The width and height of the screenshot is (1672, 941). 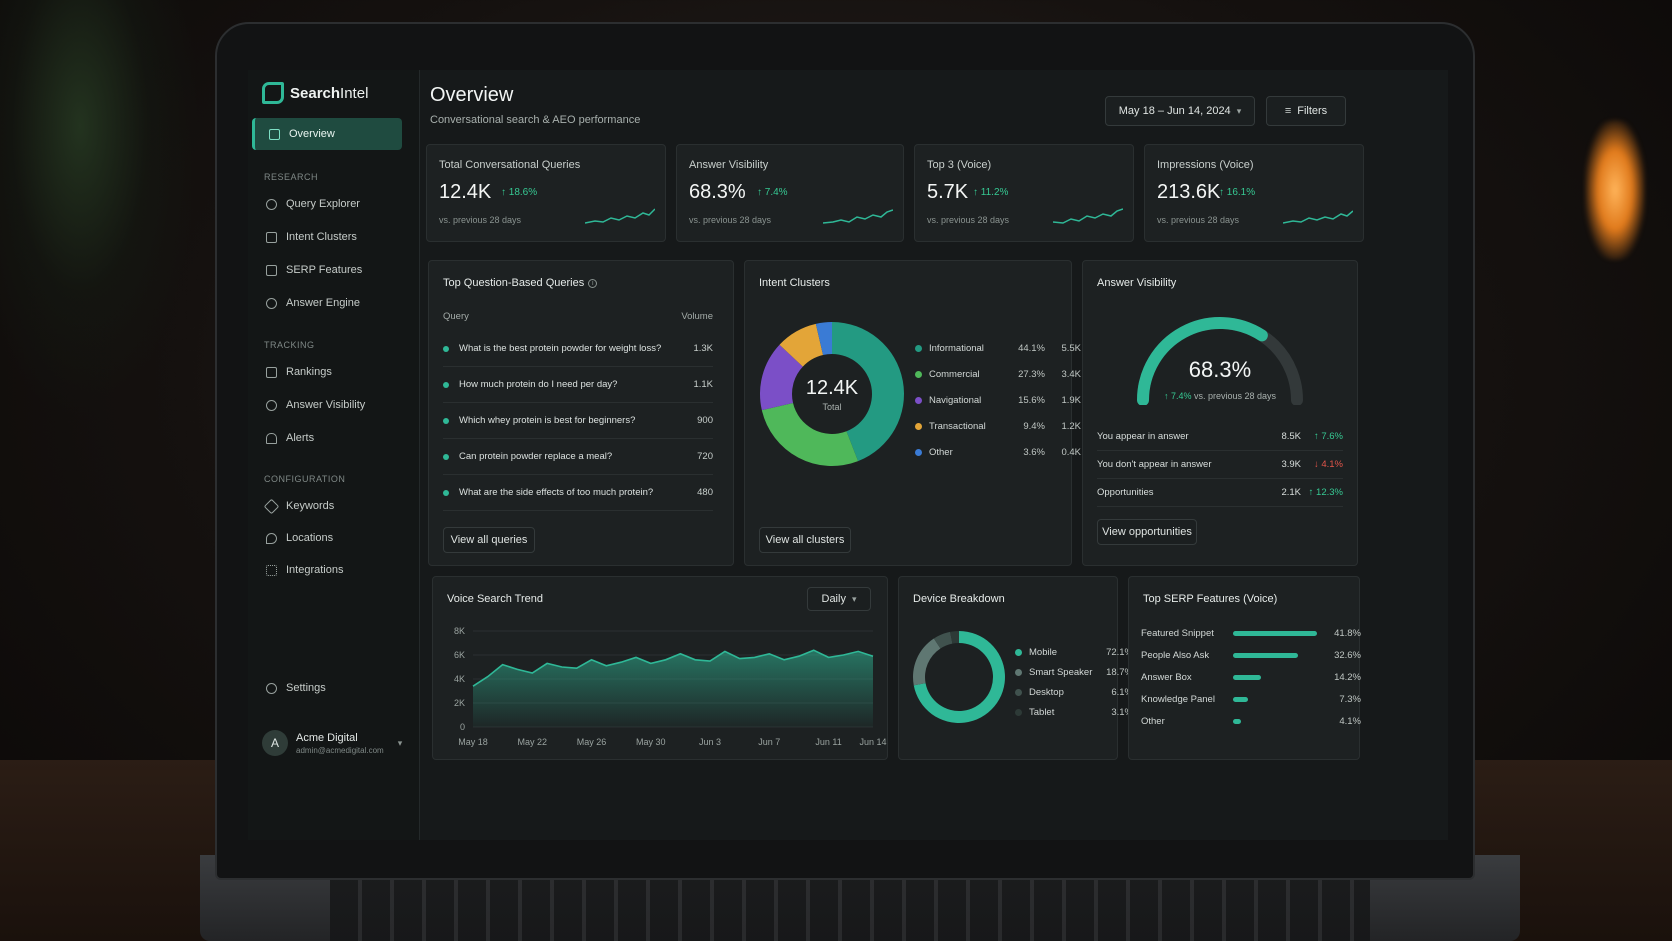 I want to click on sidebar-item-rankings: Rankings, so click(x=327, y=372).